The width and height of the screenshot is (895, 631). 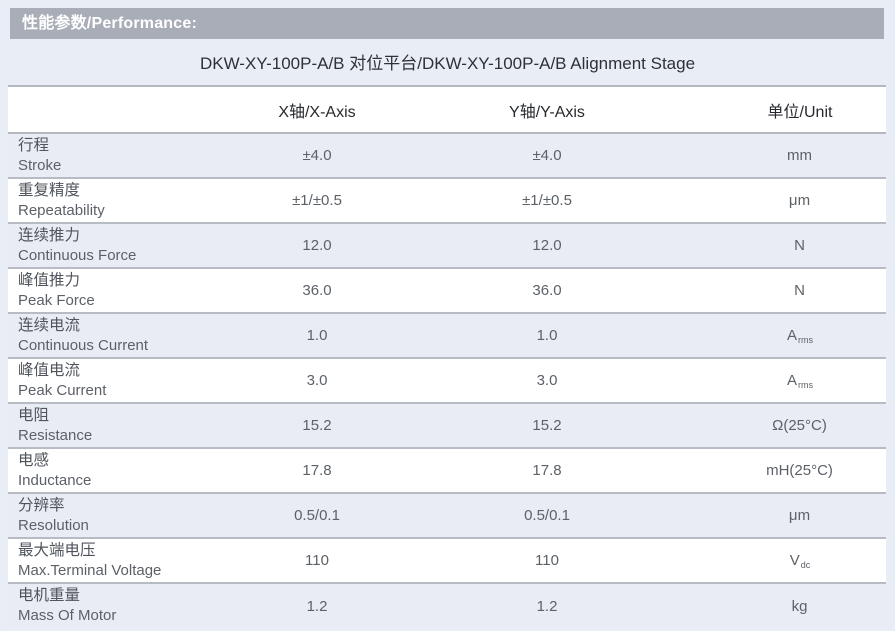 I want to click on y-axis-value: 36.0, so click(x=547, y=291).